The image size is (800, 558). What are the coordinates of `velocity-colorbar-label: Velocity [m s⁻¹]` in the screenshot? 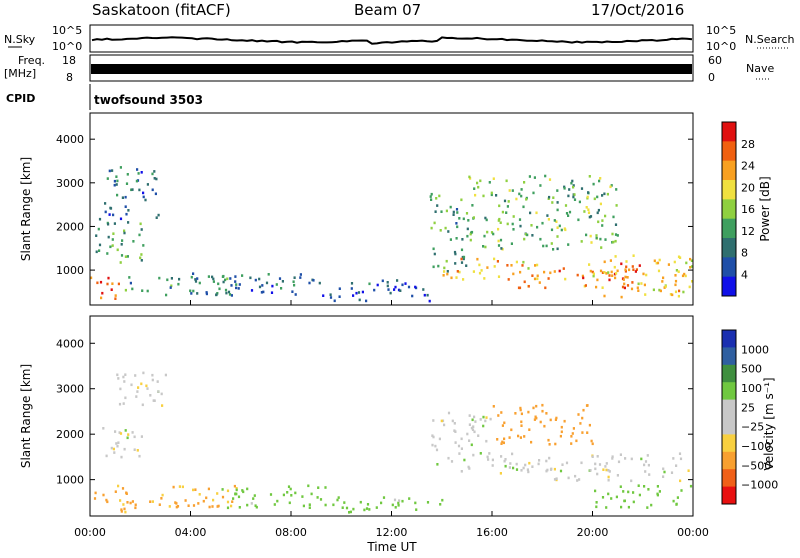 It's located at (769, 423).